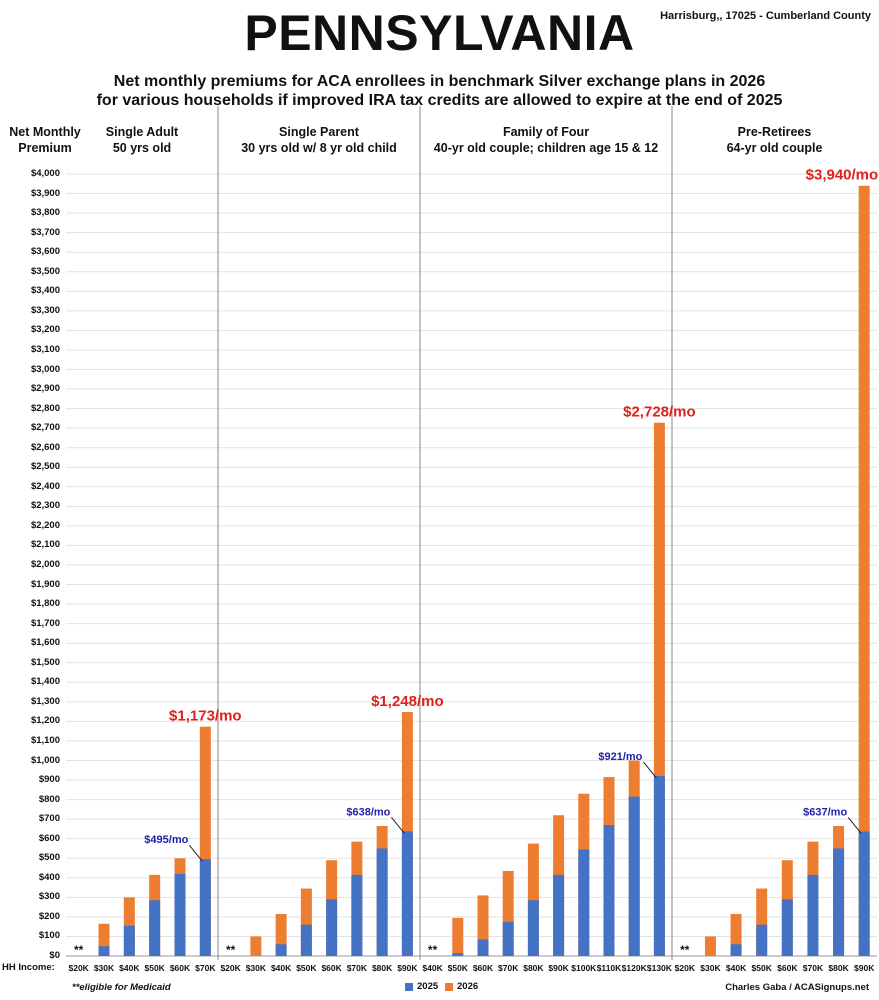 The width and height of the screenshot is (879, 1000). I want to click on legend-swatch-2026, so click(449, 986).